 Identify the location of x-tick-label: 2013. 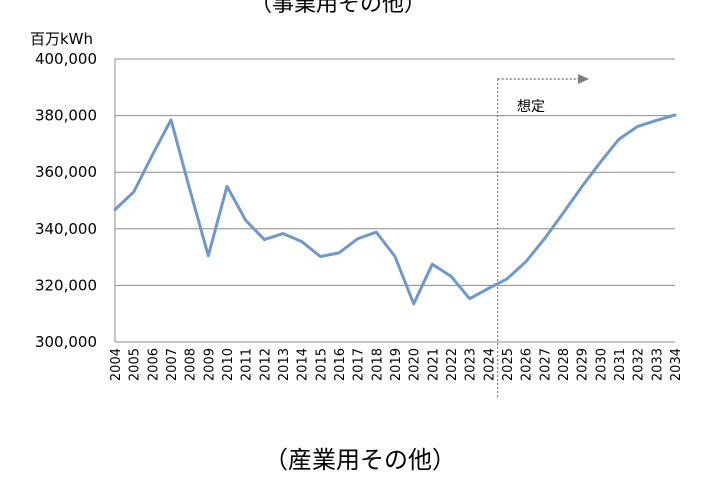
(284, 364).